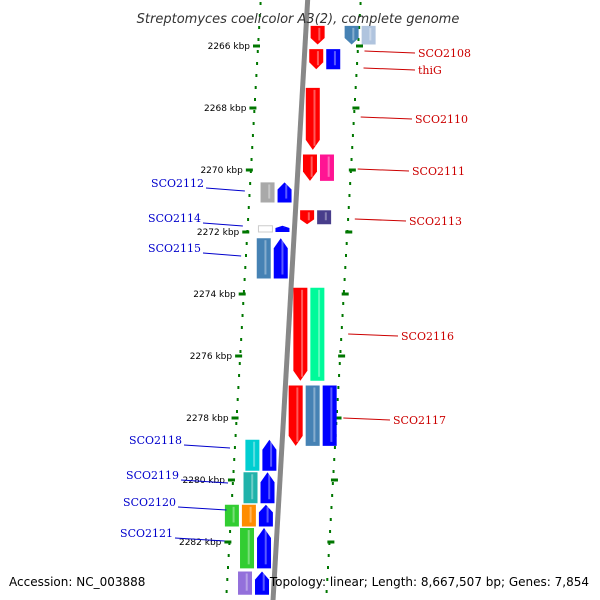 The image size is (600, 600). What do you see at coordinates (435, 221) in the screenshot?
I see `gene-label-sco2113: SCO2113` at bounding box center [435, 221].